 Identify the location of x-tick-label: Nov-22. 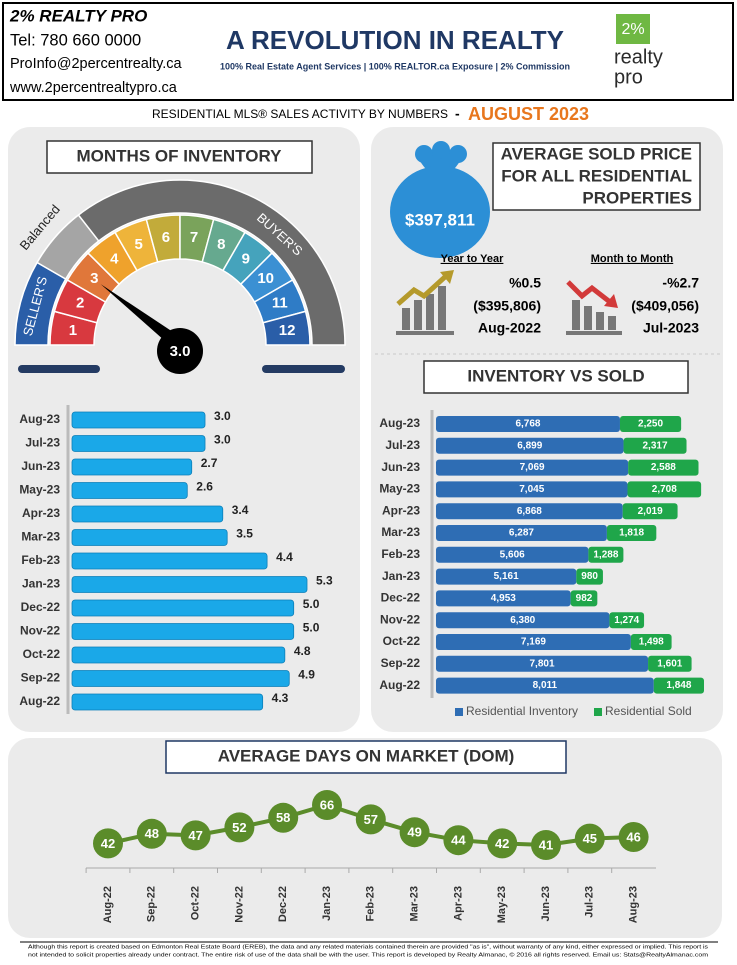
(239, 904).